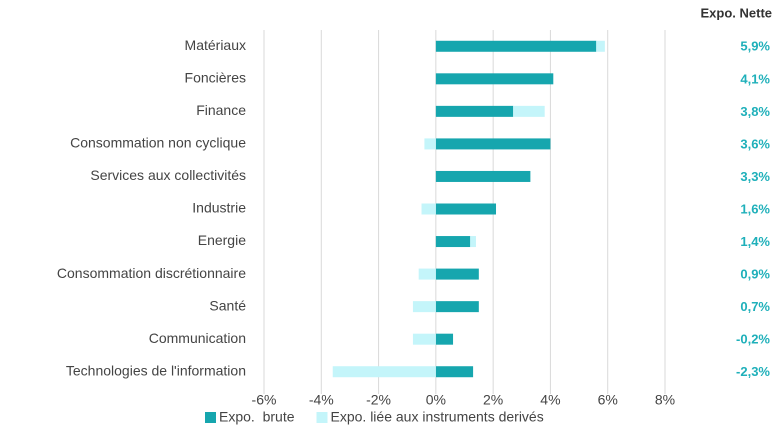 The image size is (779, 427). I want to click on net-label: 1,6%, so click(755, 208).